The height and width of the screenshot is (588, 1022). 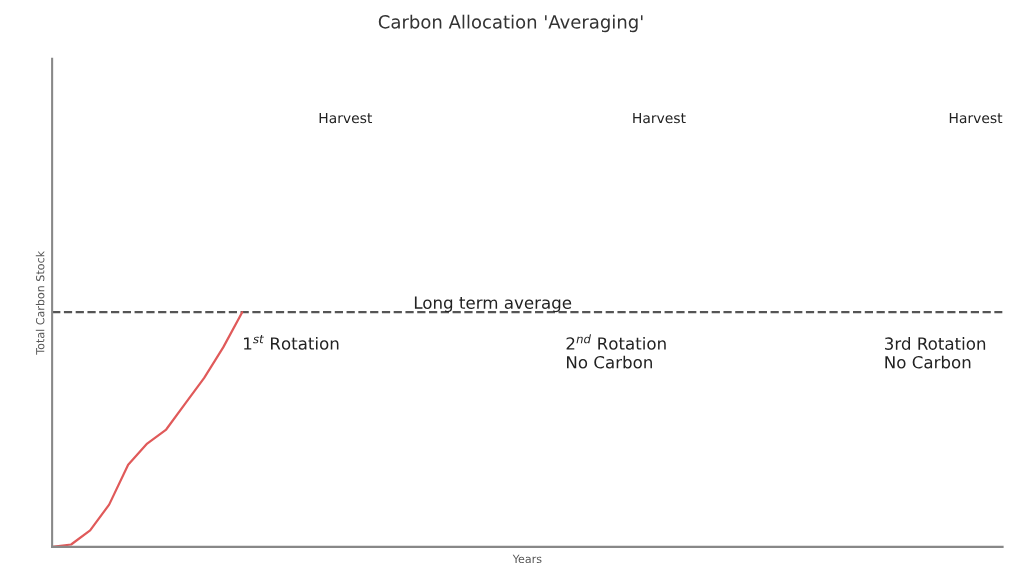 What do you see at coordinates (40, 302) in the screenshot?
I see `y-axis-title: Total Carbon Stock` at bounding box center [40, 302].